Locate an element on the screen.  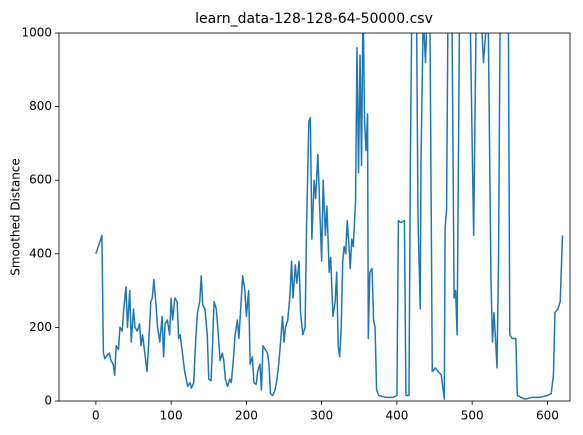
y-axis-label: Smoothed Distance is located at coordinates (16, 217).